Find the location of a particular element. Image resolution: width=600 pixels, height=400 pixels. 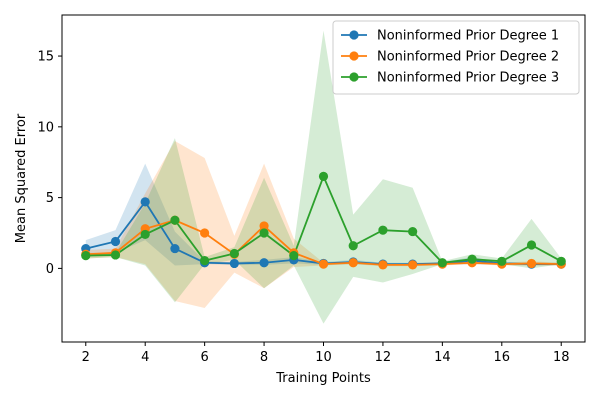

y-tick-label: 10 is located at coordinates (45, 127).